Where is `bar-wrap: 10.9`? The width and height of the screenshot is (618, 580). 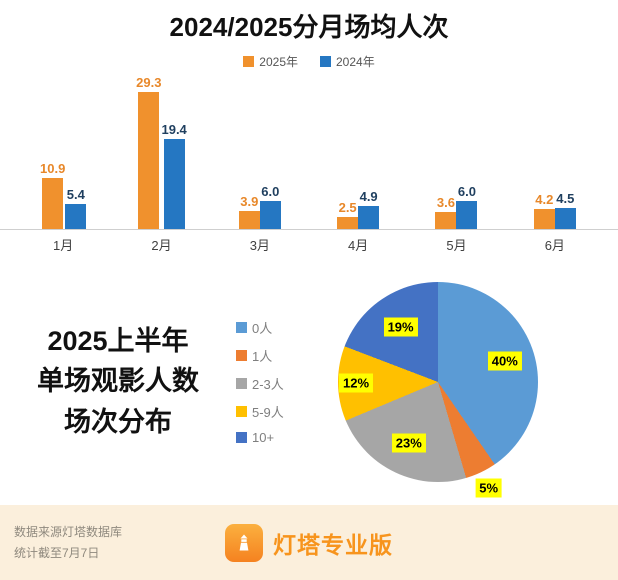 bar-wrap: 10.9 is located at coordinates (52, 195).